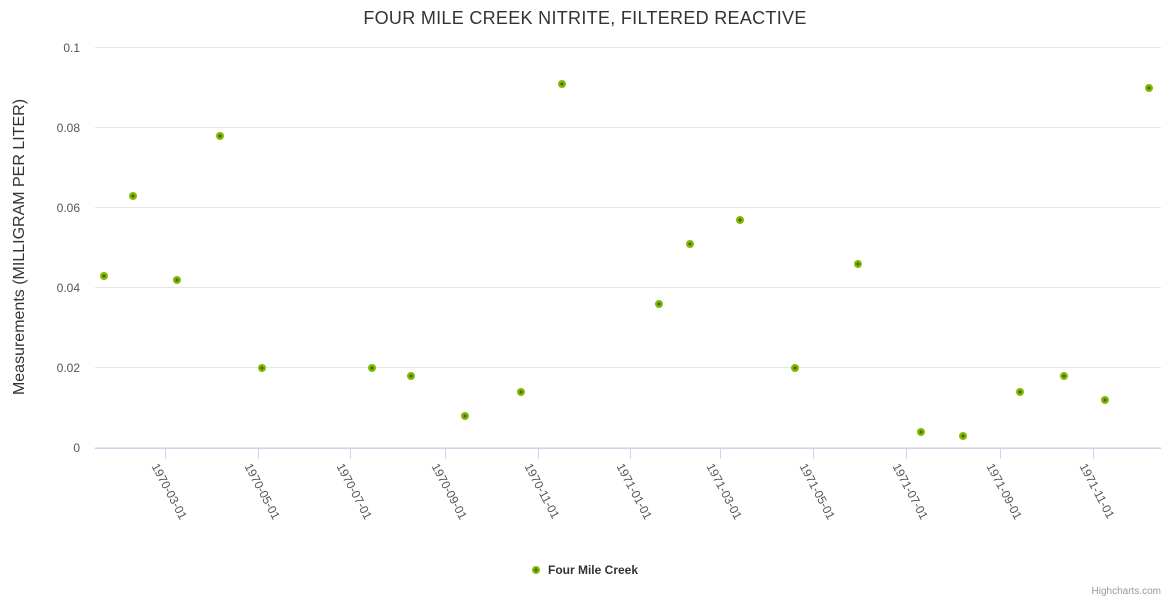 Image resolution: width=1170 pixels, height=600 pixels. Describe the element at coordinates (634, 491) in the screenshot. I see `x-tick-label: 1971-01-01` at that location.